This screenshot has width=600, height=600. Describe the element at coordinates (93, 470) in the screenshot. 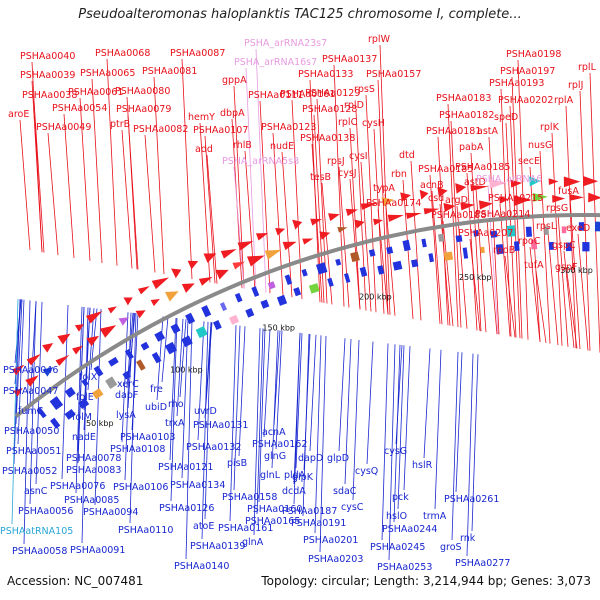

I see `gene-label: PSHAa0083` at that location.